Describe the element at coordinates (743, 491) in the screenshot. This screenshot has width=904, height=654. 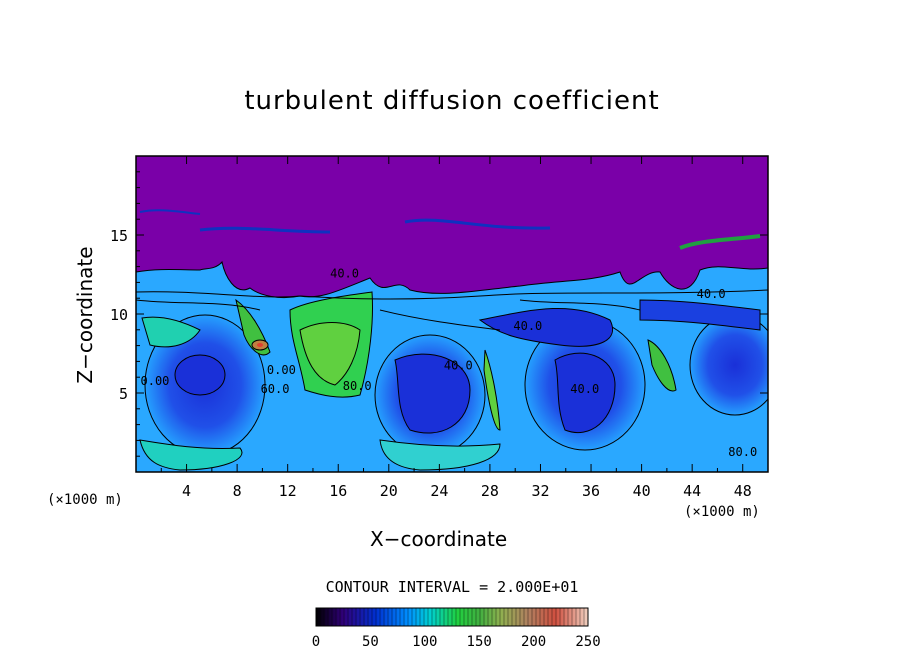
I see `x-tick-label: 48` at that location.